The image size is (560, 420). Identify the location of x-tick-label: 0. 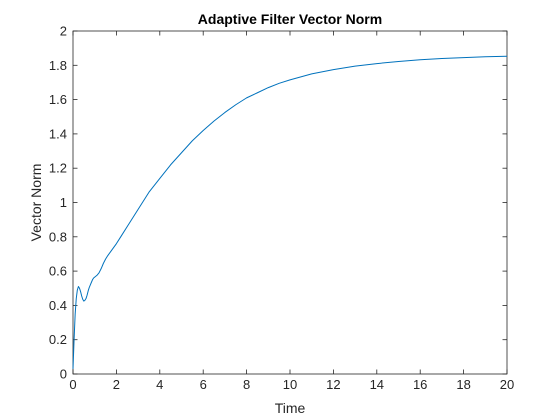
(72, 384).